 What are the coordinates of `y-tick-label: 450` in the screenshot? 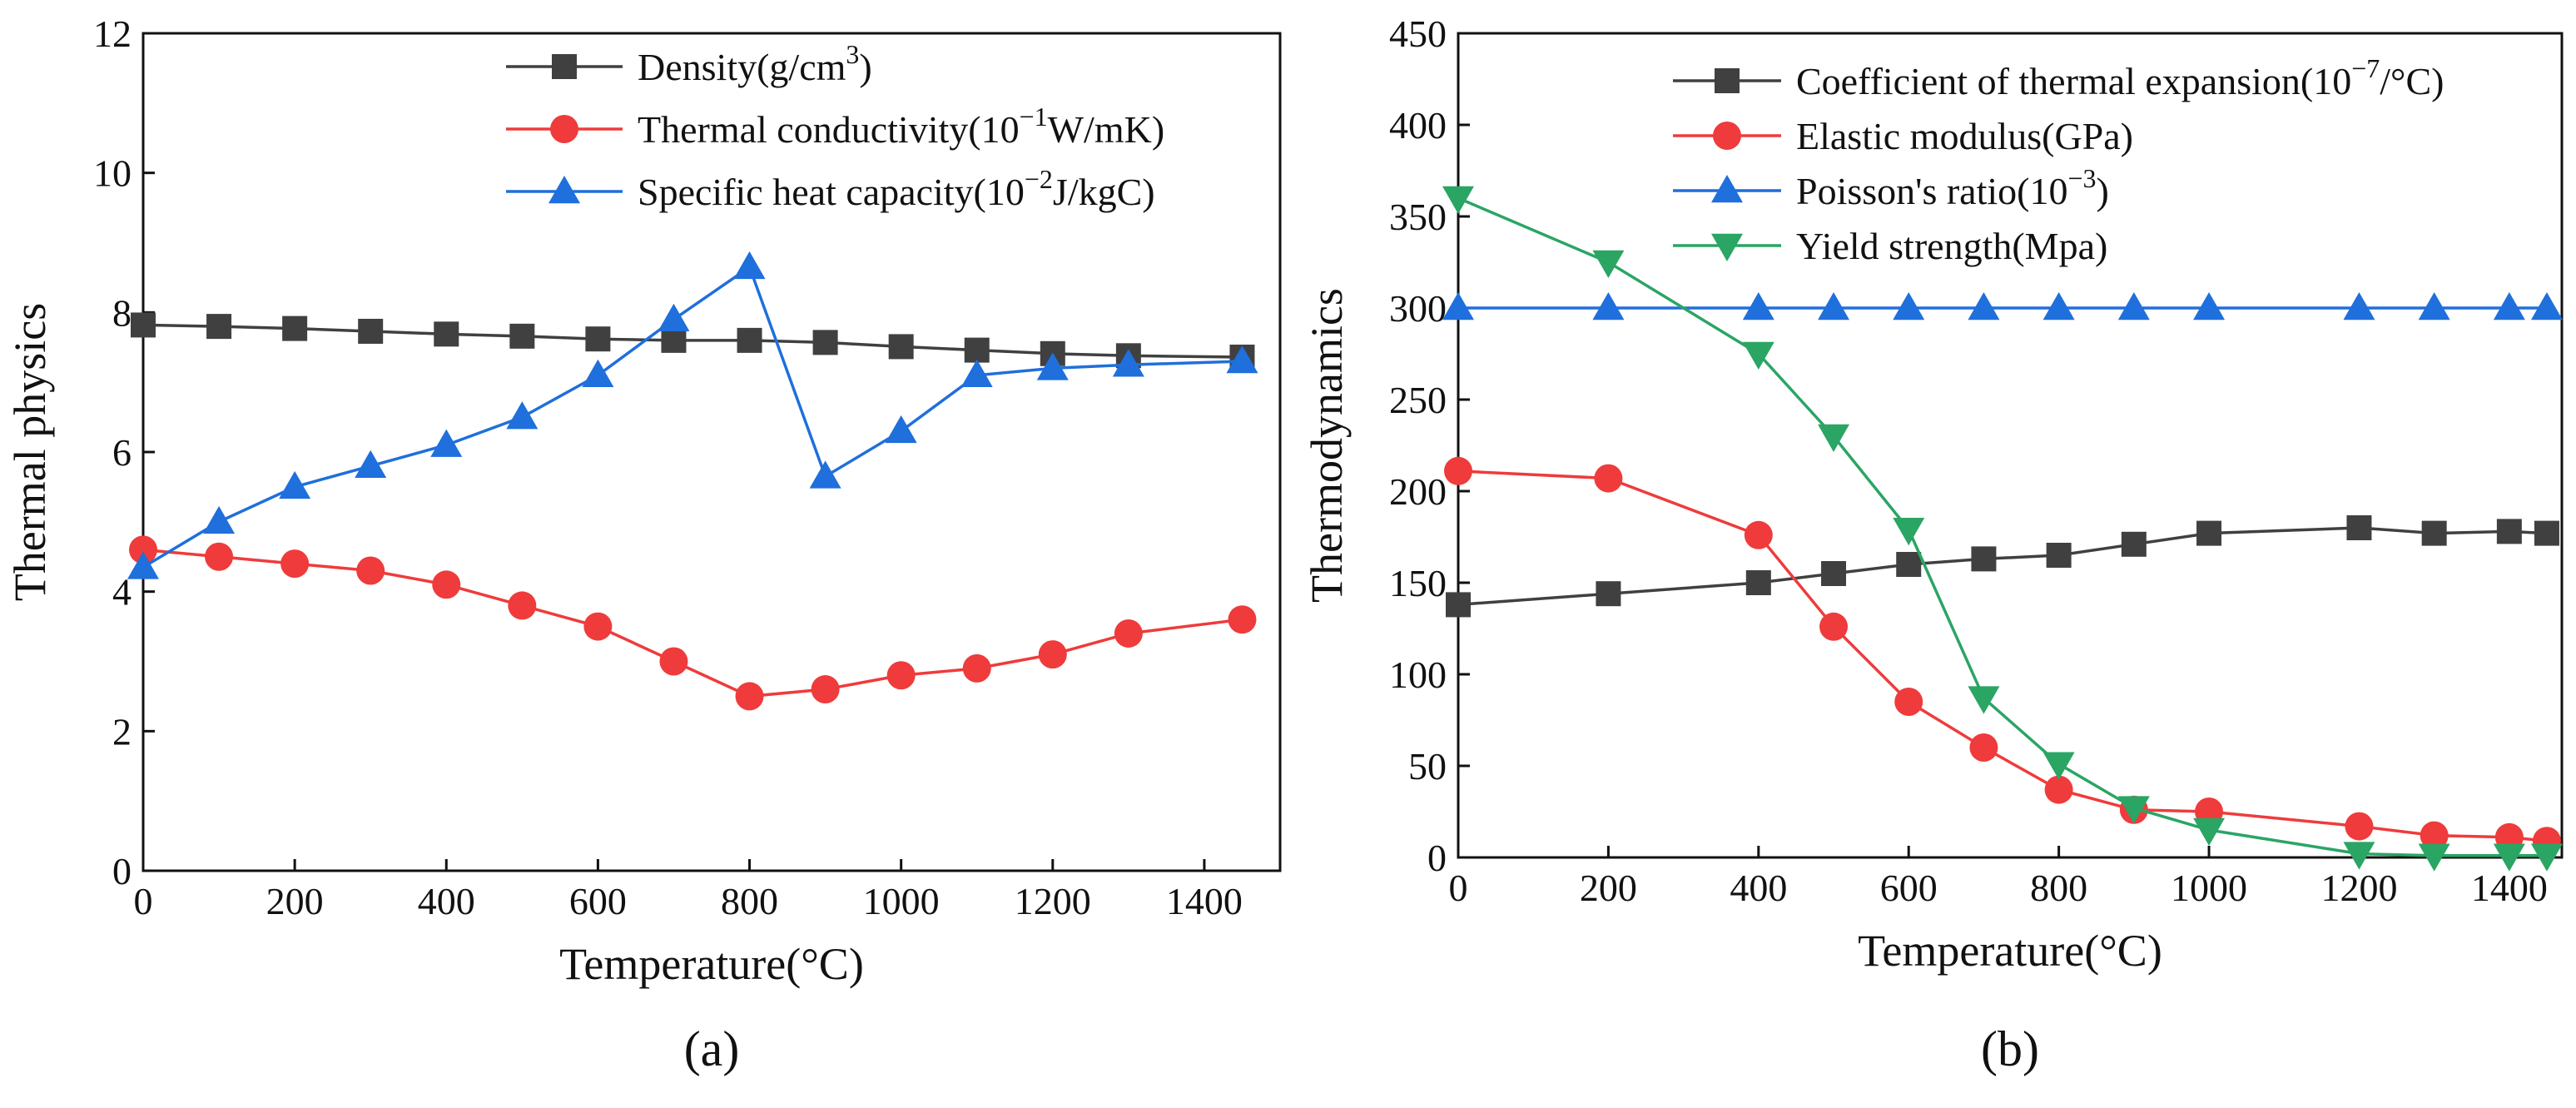 It's located at (1418, 33).